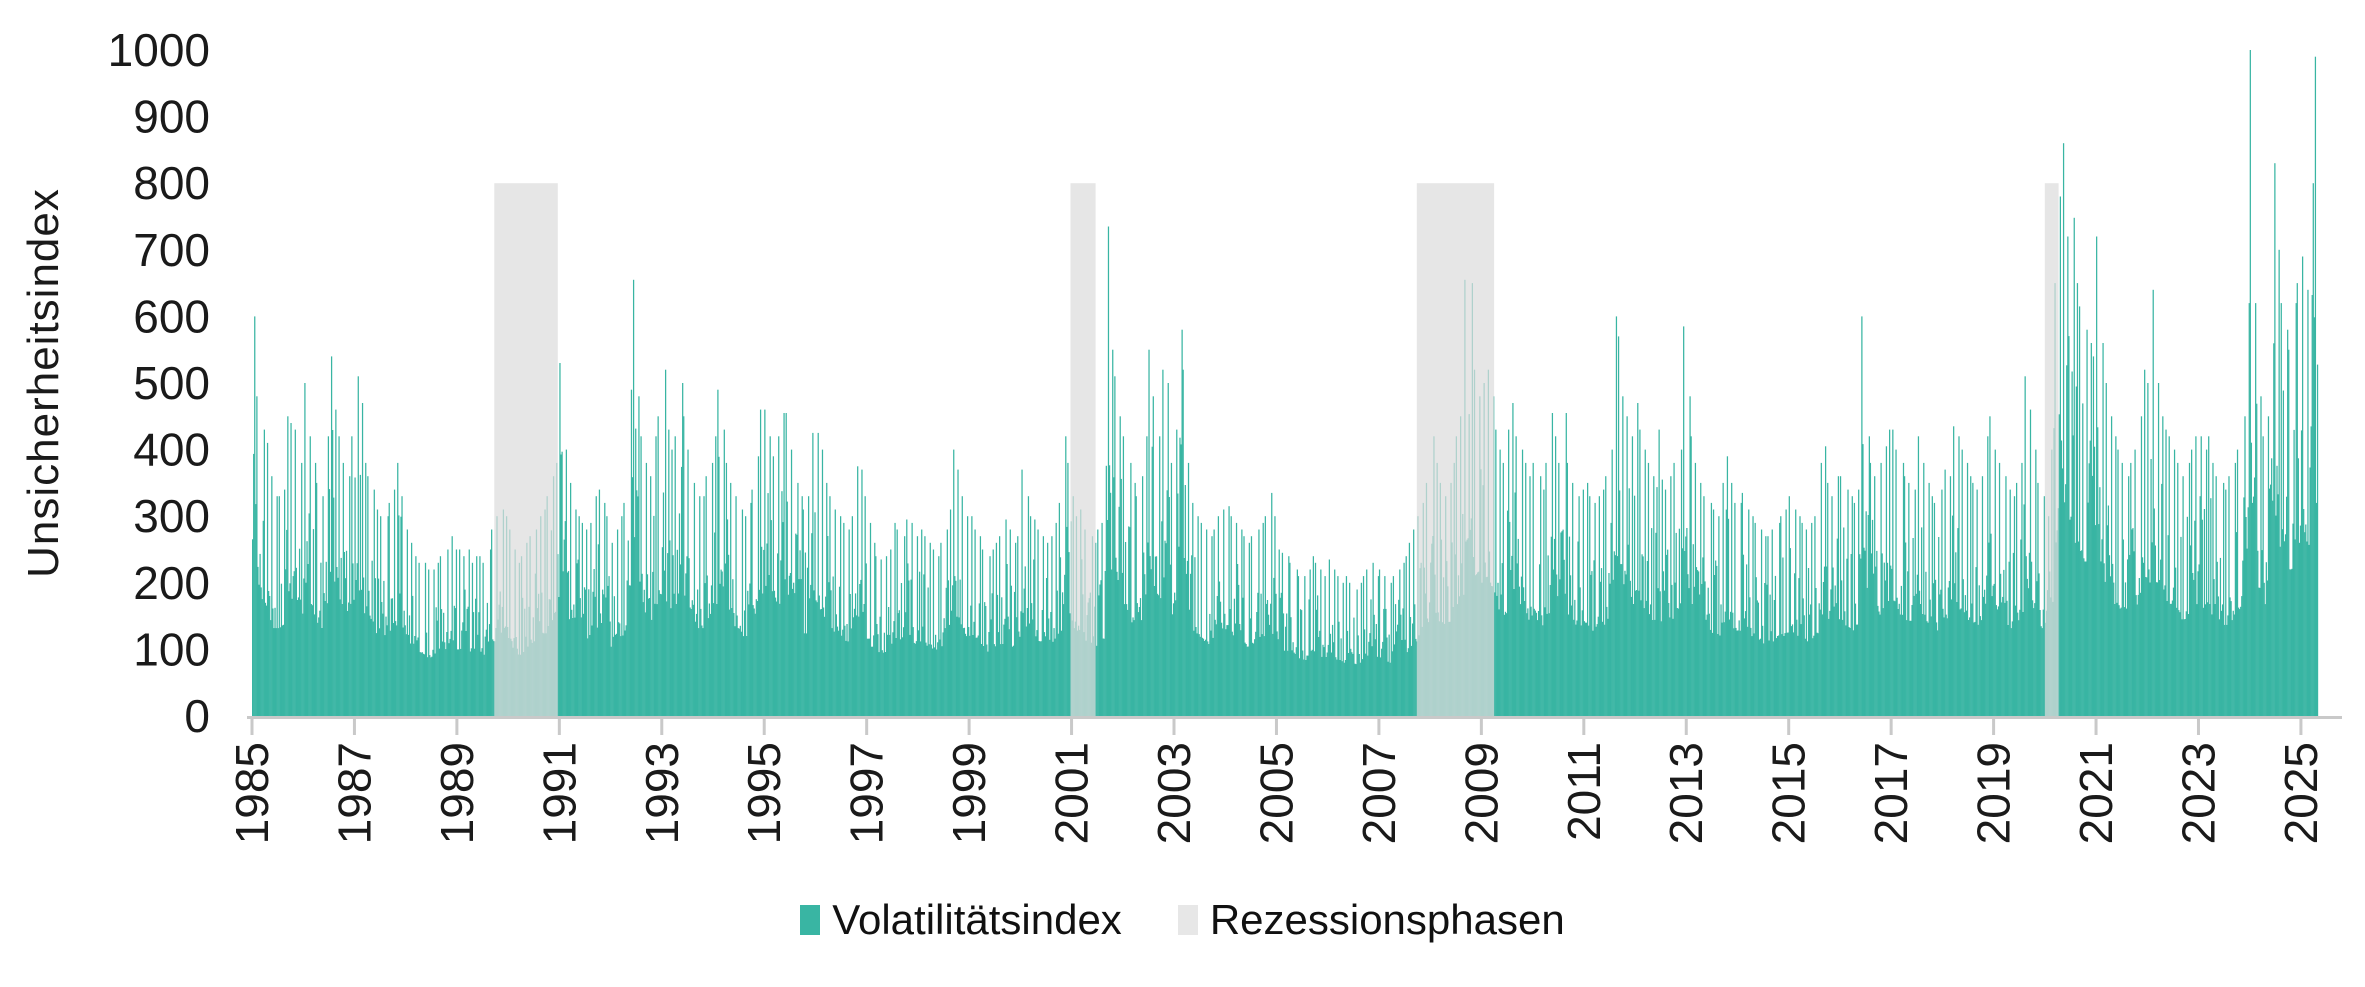  Describe the element at coordinates (2301, 793) in the screenshot. I see `x-tick-label: 2025` at that location.